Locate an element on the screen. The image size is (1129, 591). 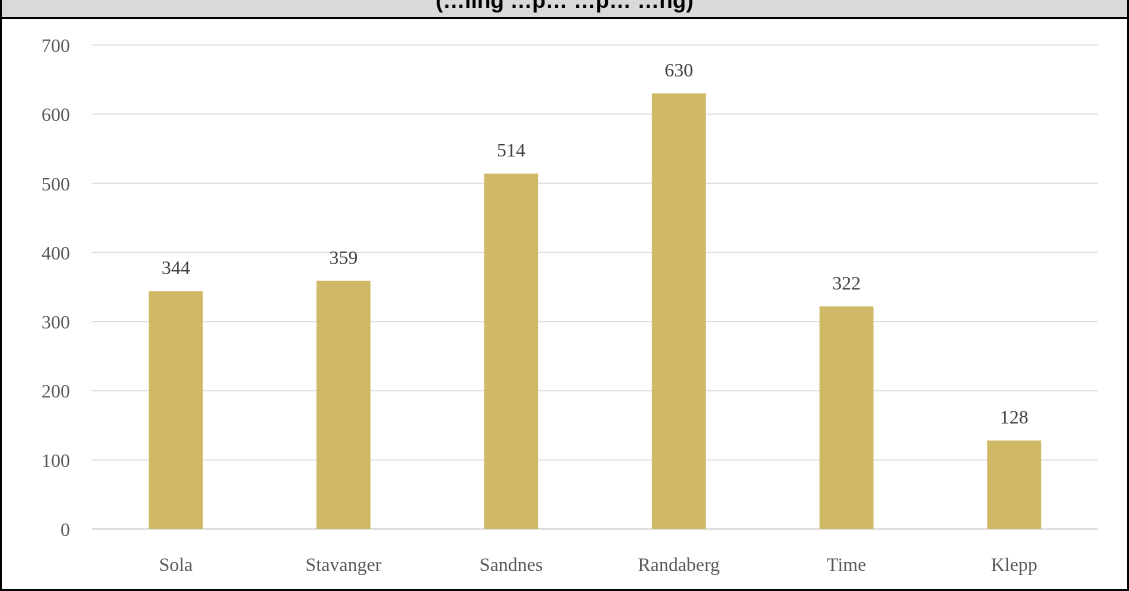
data-label: 322 is located at coordinates (846, 283).